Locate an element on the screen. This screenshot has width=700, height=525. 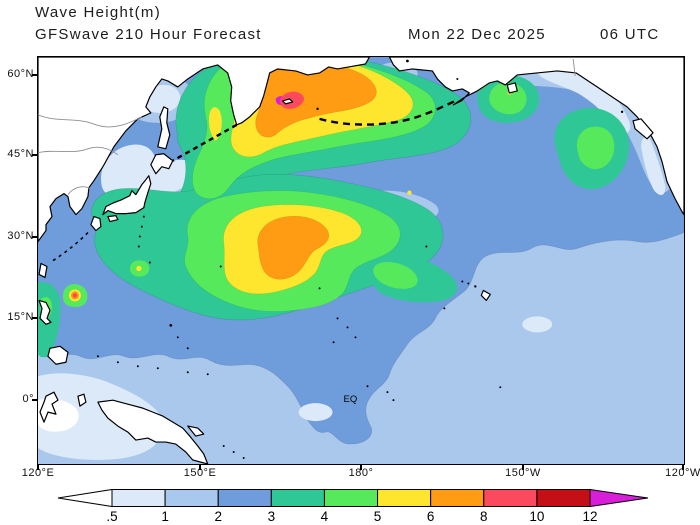
land-kodiak is located at coordinates (512, 88).